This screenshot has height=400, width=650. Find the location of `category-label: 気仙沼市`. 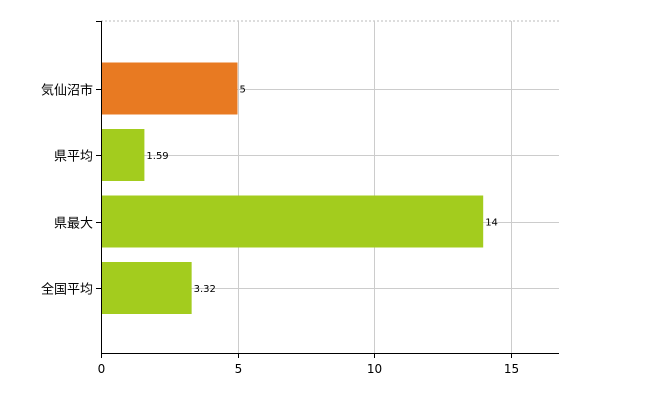

category-label: 気仙沼市 is located at coordinates (67, 91).